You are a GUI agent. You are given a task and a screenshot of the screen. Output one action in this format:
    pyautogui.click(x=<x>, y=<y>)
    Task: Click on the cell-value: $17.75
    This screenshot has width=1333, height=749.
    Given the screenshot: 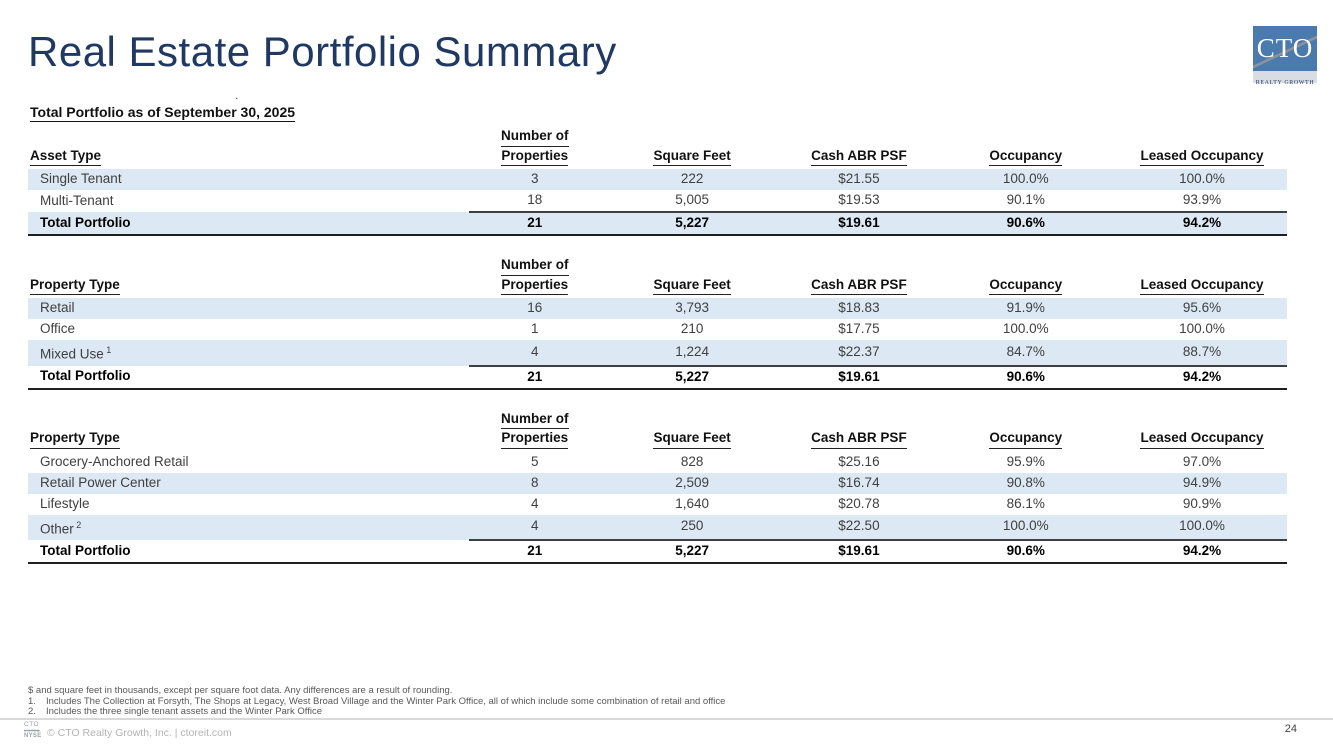 What is the action you would take?
    pyautogui.click(x=859, y=328)
    